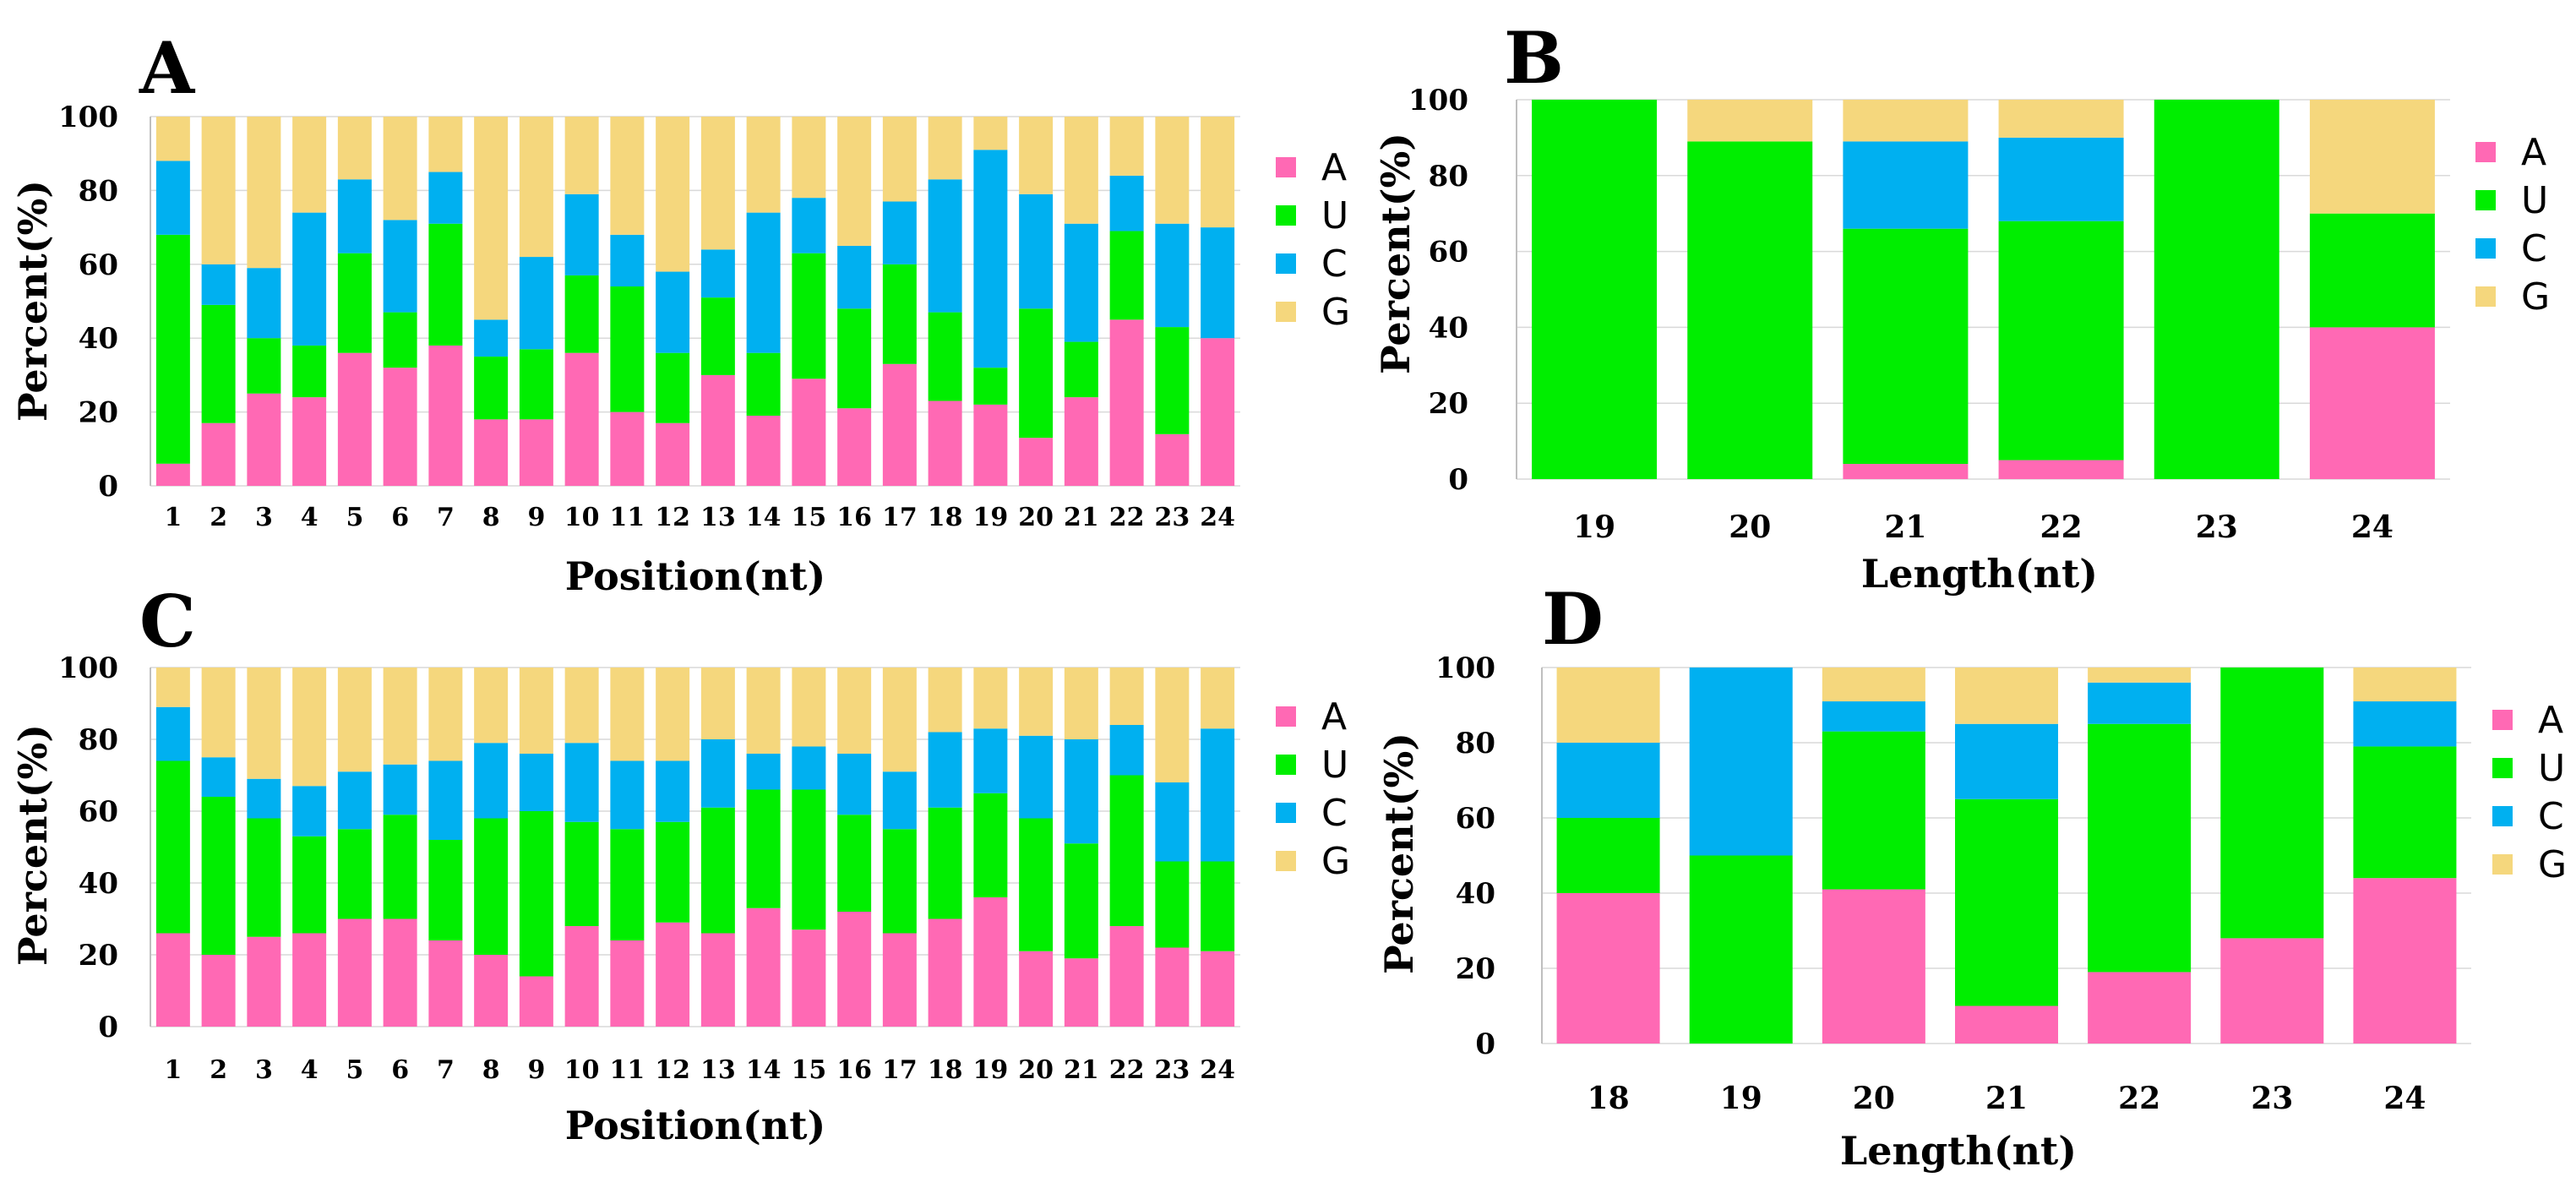  What do you see at coordinates (491, 452) in the screenshot?
I see `bar-a-8-A` at bounding box center [491, 452].